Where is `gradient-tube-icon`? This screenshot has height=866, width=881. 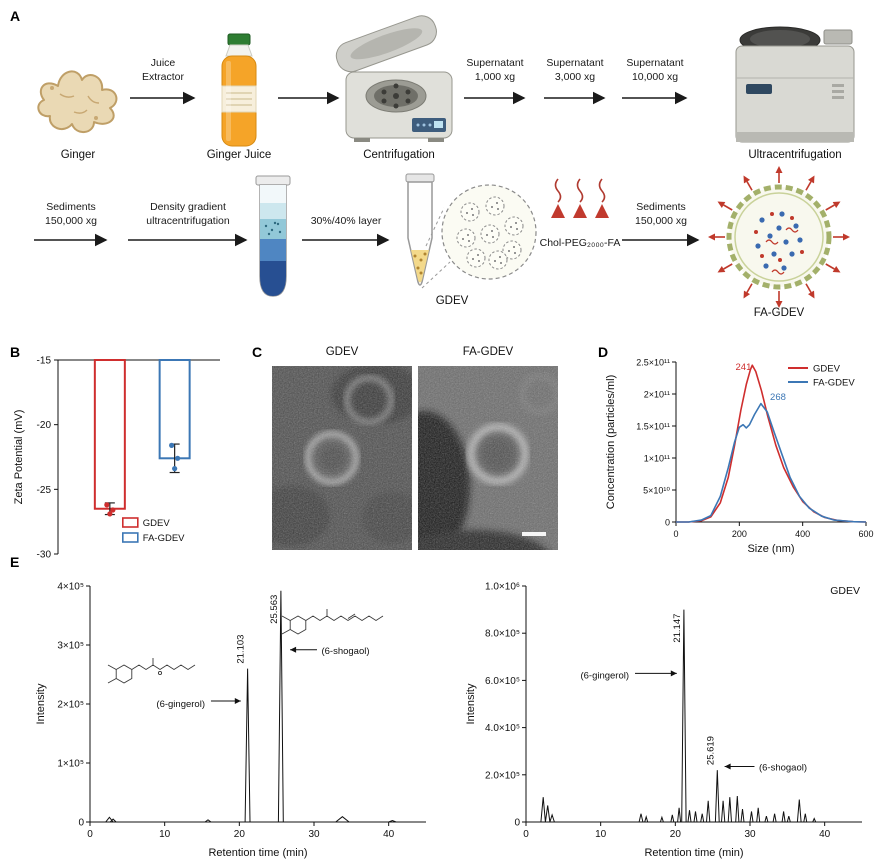
gradient-tube-icon is located at coordinates (273, 236).